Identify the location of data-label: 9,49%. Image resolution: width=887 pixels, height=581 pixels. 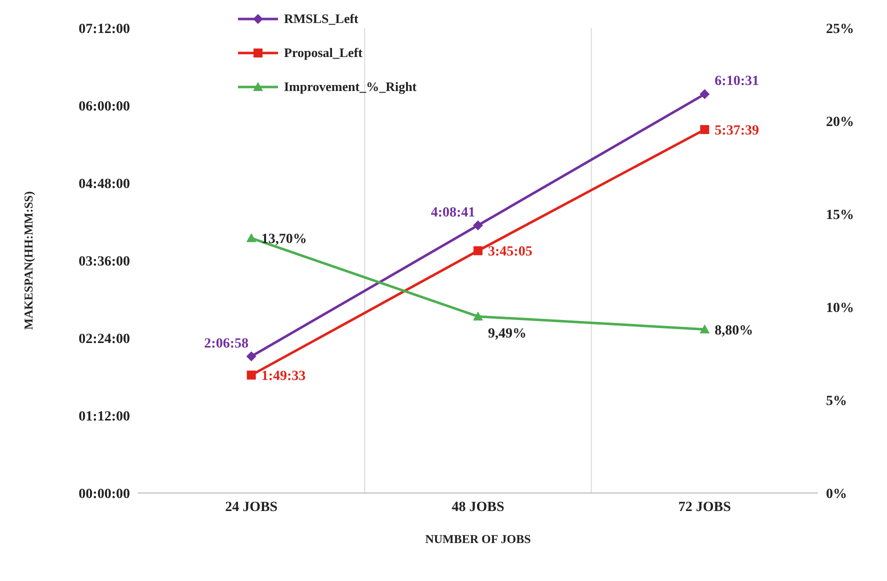
(507, 334).